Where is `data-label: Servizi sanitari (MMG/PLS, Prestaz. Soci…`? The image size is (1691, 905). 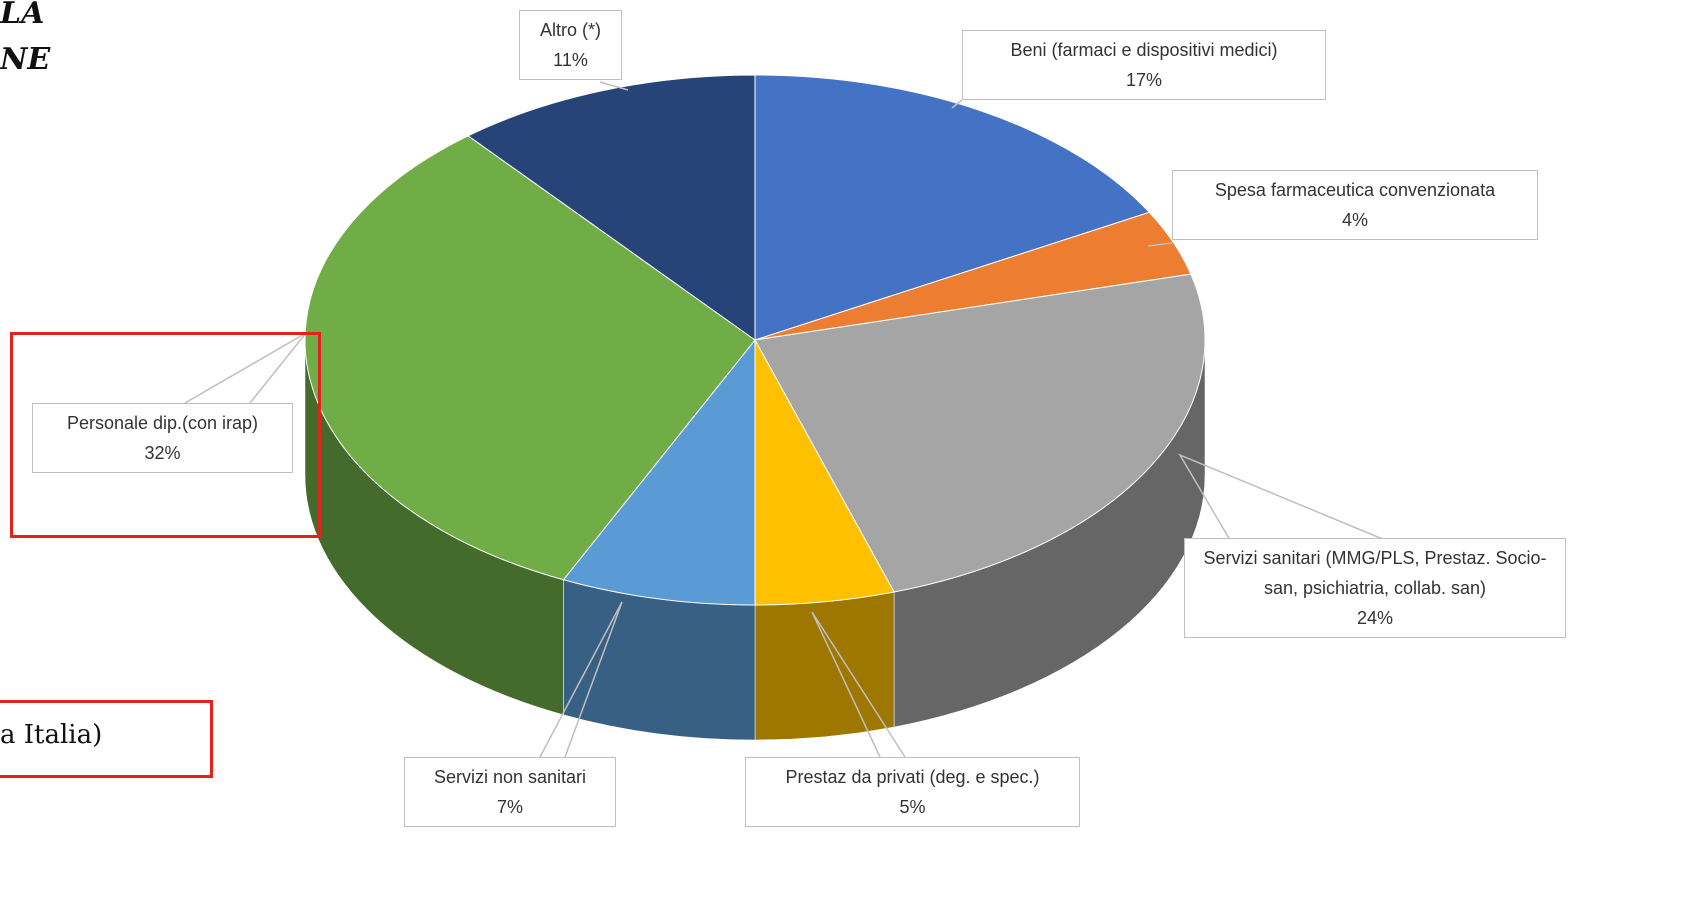
data-label: Servizi sanitari (MMG/PLS, Prestaz. Soci… is located at coordinates (1375, 588).